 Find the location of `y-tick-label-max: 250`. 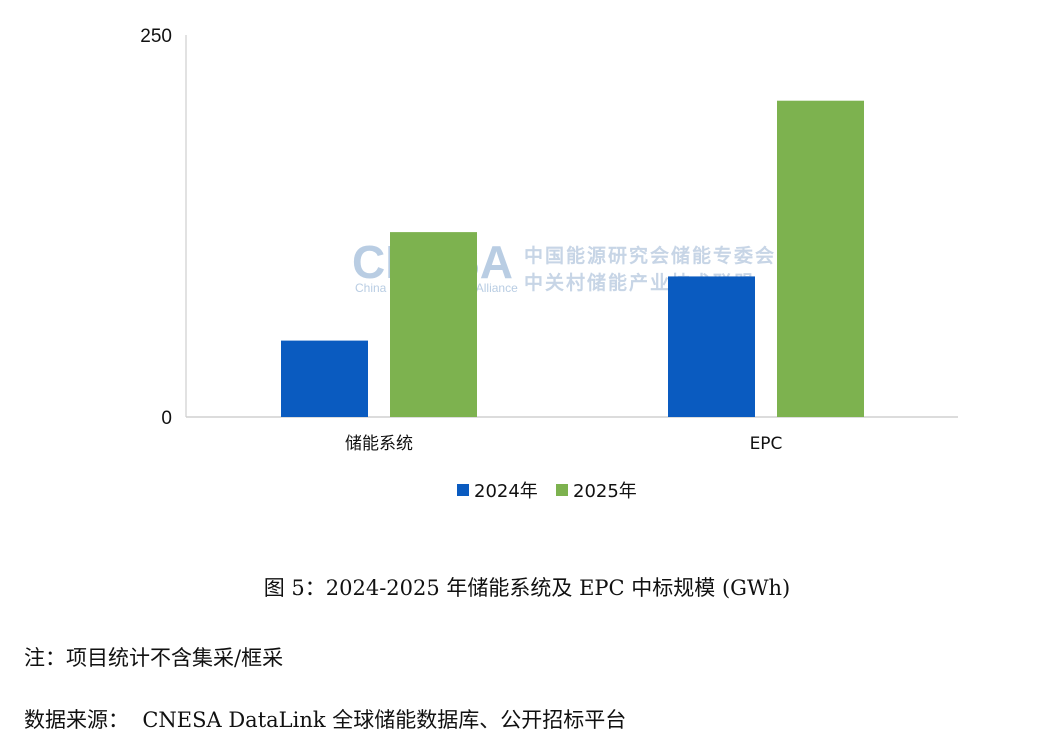

y-tick-label-max: 250 is located at coordinates (156, 36).